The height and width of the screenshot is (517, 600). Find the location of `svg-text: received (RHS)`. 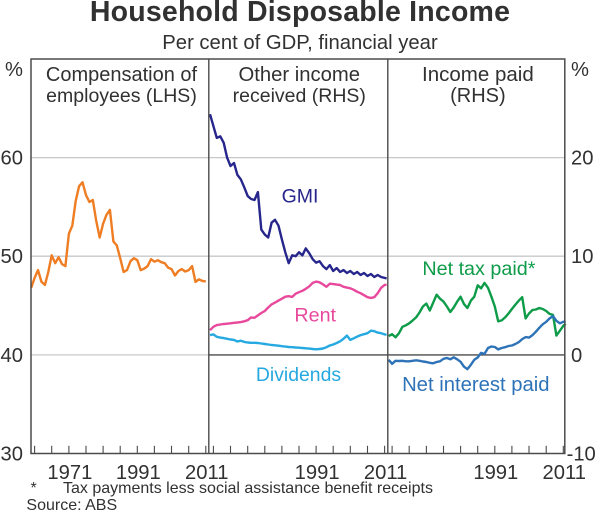

svg-text: received (RHS) is located at coordinates (299, 96).